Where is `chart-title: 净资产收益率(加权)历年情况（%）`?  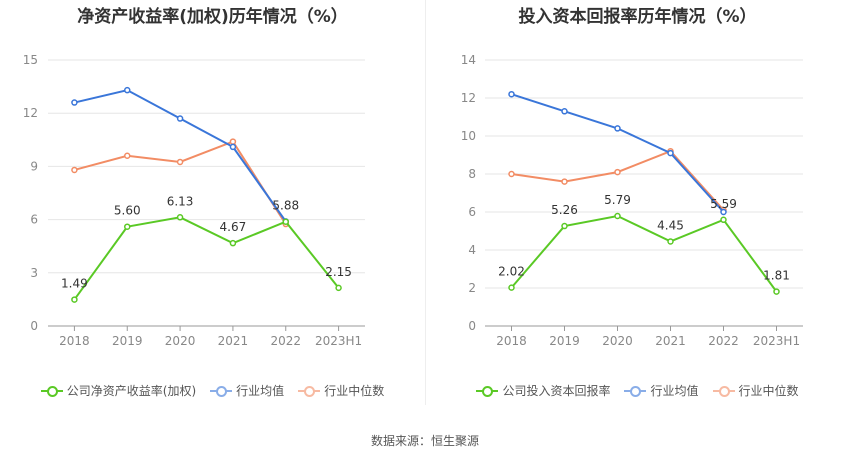 chart-title: 净资产收益率(加权)历年情况（%） is located at coordinates (212, 17).